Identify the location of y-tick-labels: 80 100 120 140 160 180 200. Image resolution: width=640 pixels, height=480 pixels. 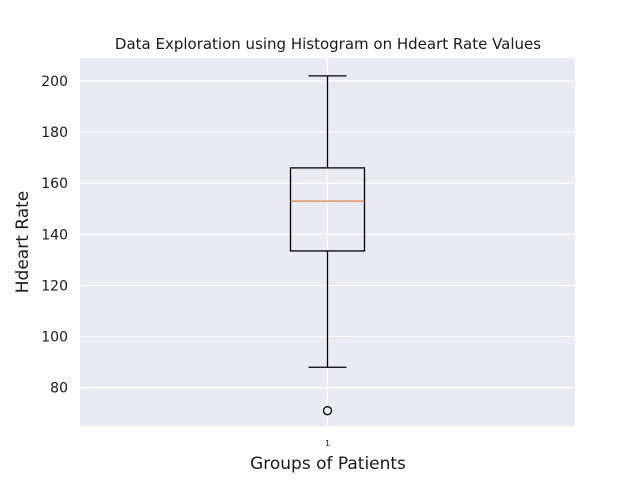
(54, 235).